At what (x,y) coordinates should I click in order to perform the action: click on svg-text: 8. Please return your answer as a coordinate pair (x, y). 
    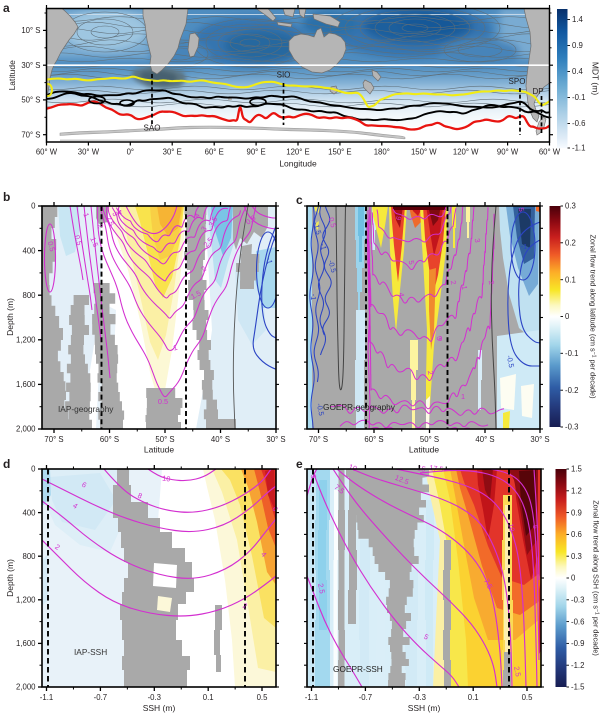
    Looking at the image, I should click on (139, 496).